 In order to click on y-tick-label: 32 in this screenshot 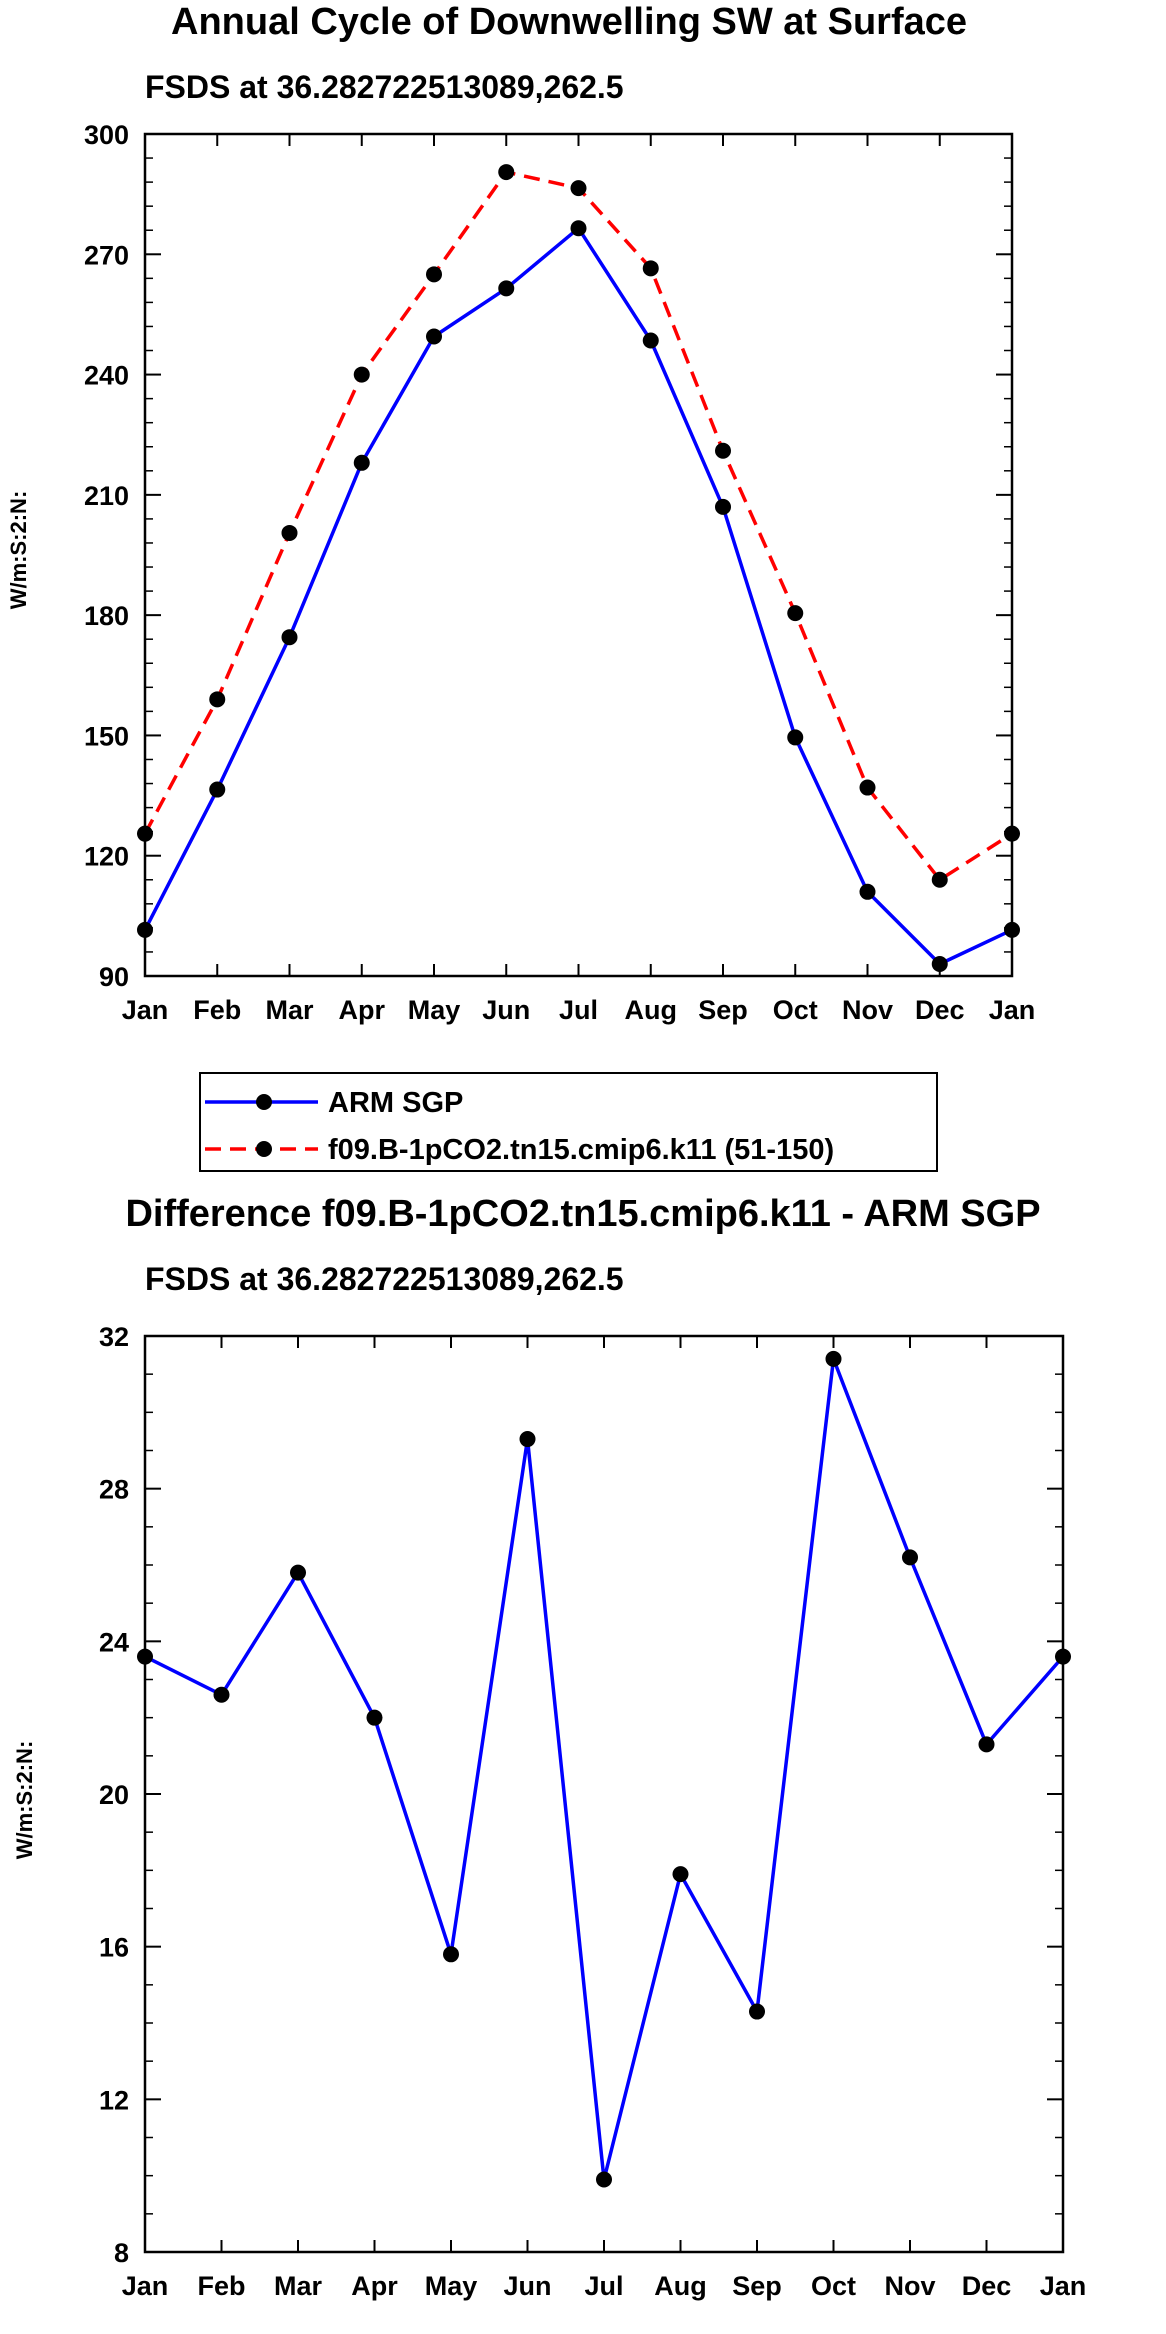, I will do `click(114, 1337)`.